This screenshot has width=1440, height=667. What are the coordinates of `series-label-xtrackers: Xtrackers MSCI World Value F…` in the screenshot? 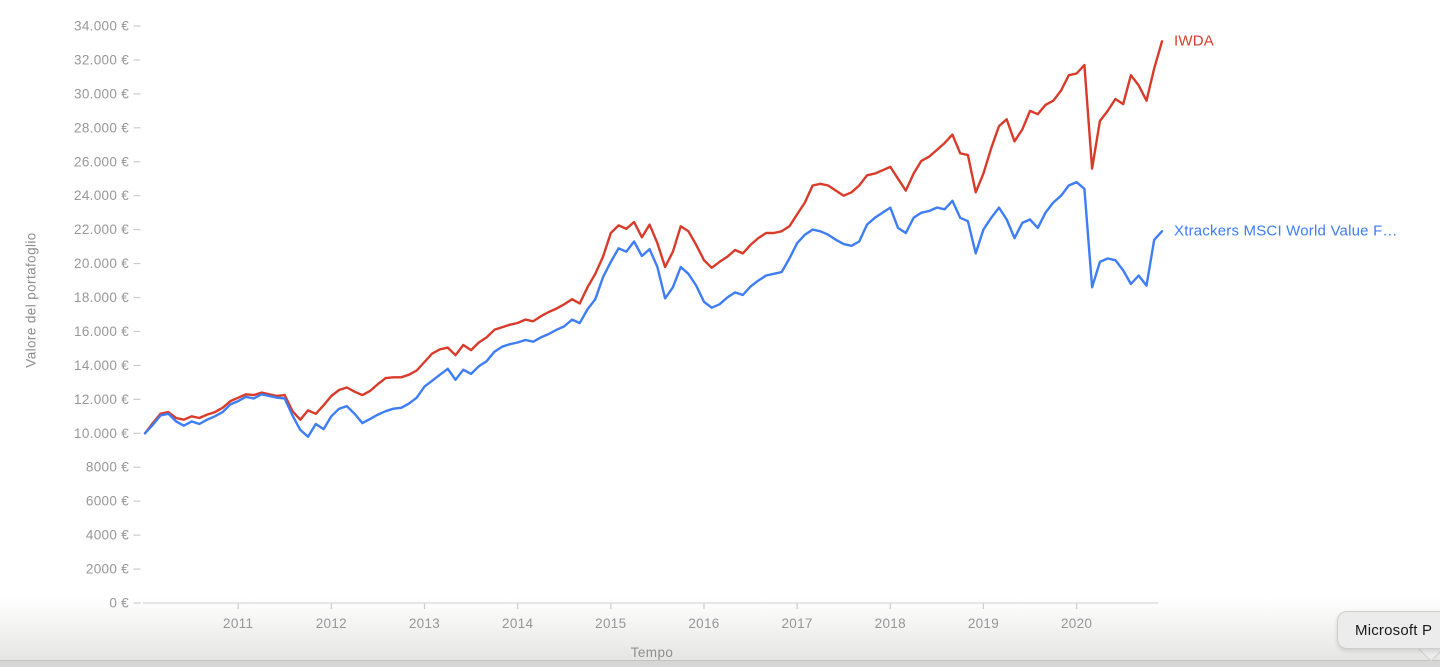 It's located at (1286, 231).